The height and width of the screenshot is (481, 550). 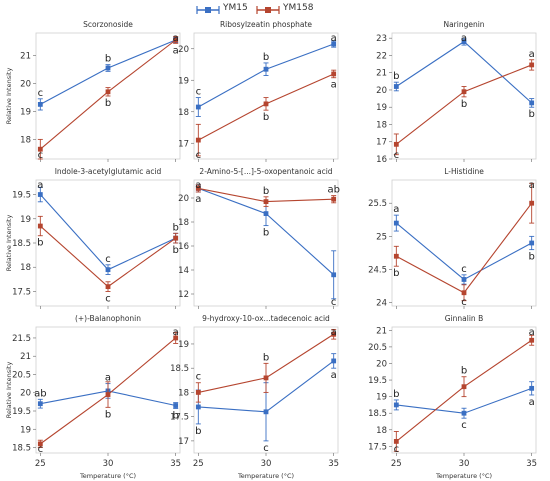 What do you see at coordinates (377, 204) in the screenshot?
I see `y-tick-label: 25.5` at bounding box center [377, 204].